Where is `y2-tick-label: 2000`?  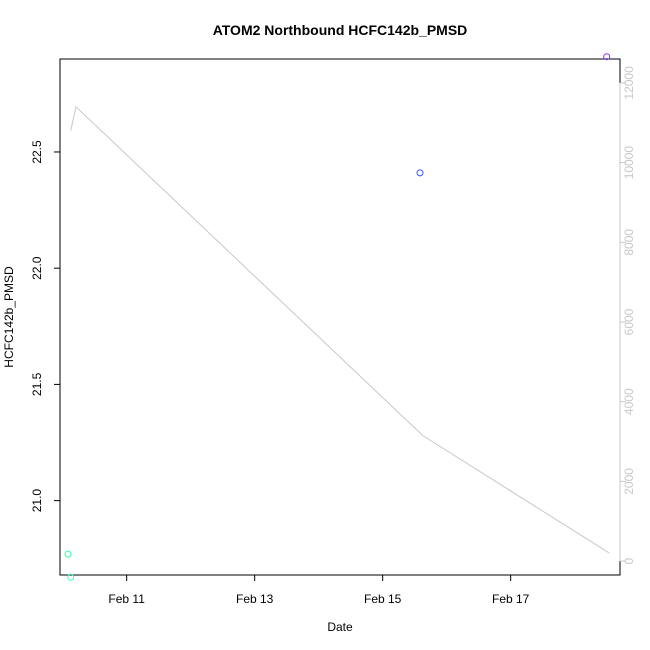
y2-tick-label: 2000 is located at coordinates (629, 481).